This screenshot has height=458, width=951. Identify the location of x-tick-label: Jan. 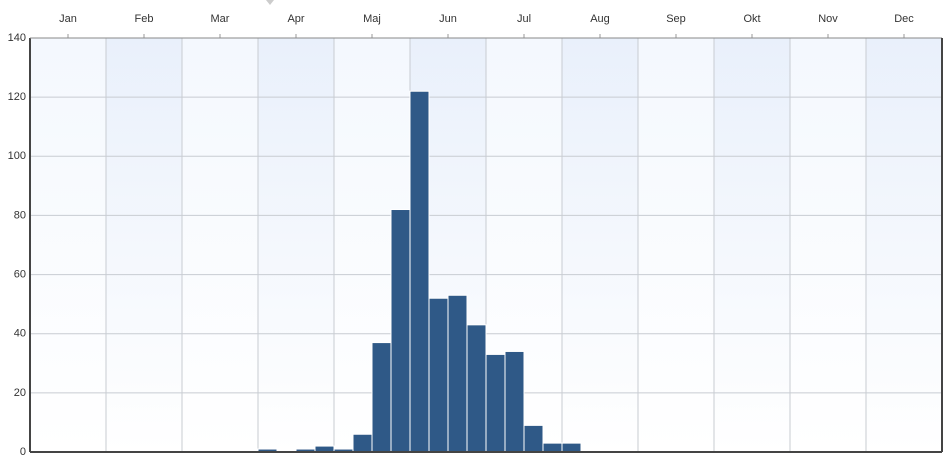
(68, 19).